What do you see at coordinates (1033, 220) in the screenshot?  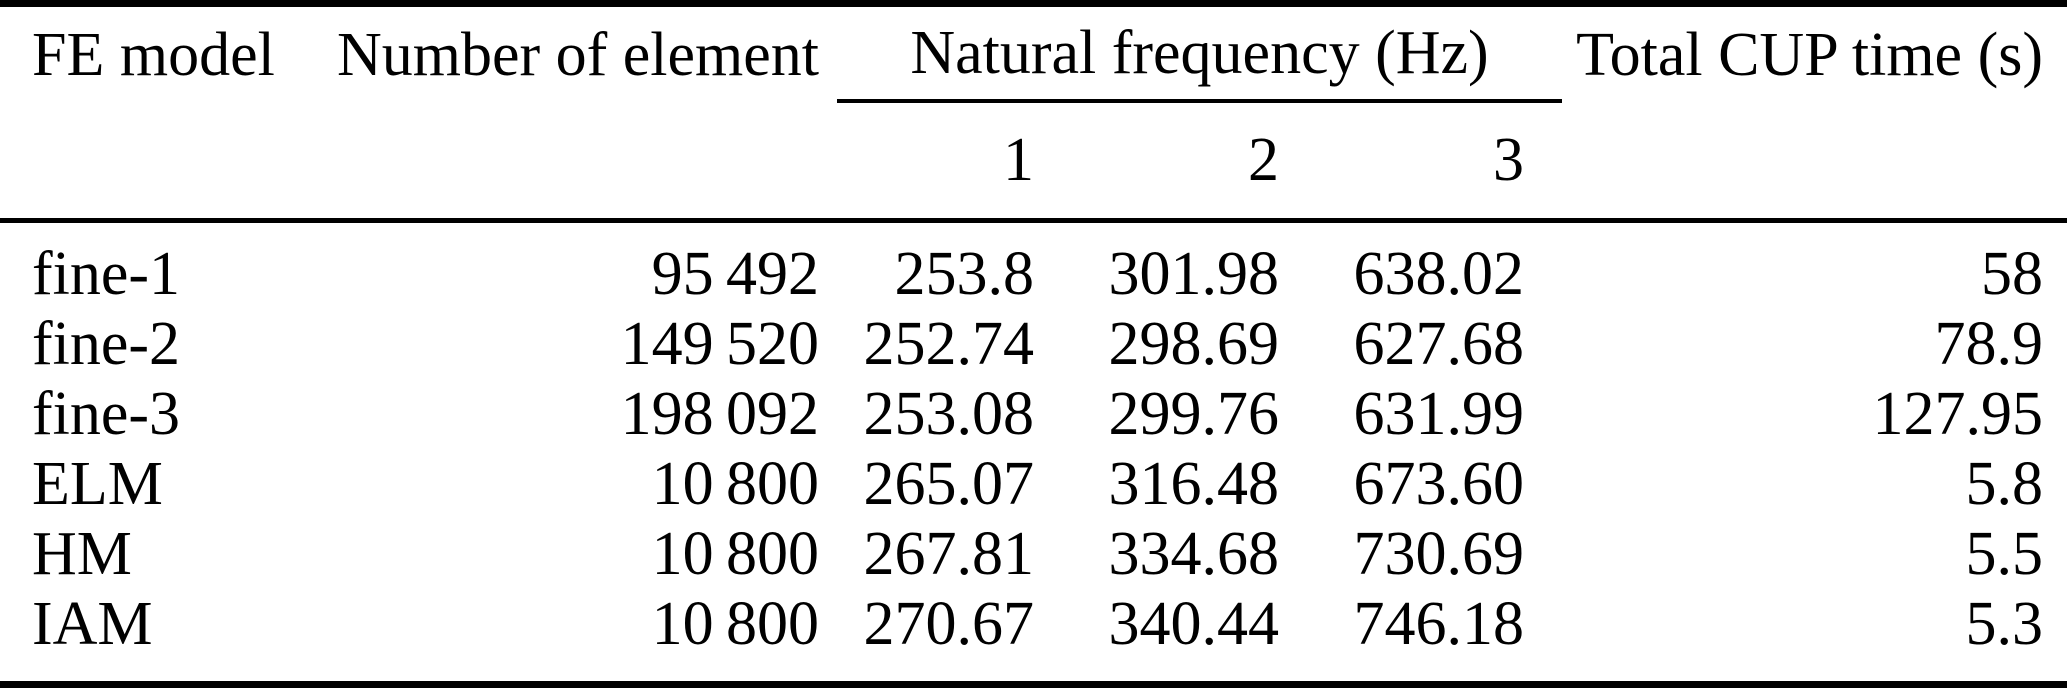 I see `table-header-rule` at bounding box center [1033, 220].